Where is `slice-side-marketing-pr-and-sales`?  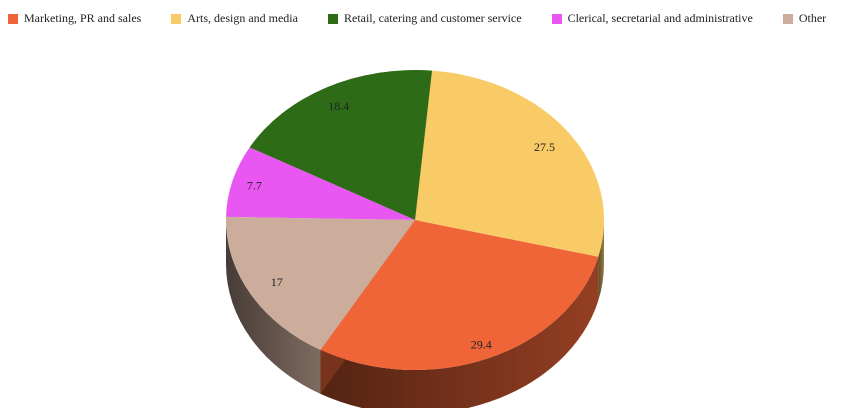 slice-side-marketing-pr-and-sales is located at coordinates (459, 332).